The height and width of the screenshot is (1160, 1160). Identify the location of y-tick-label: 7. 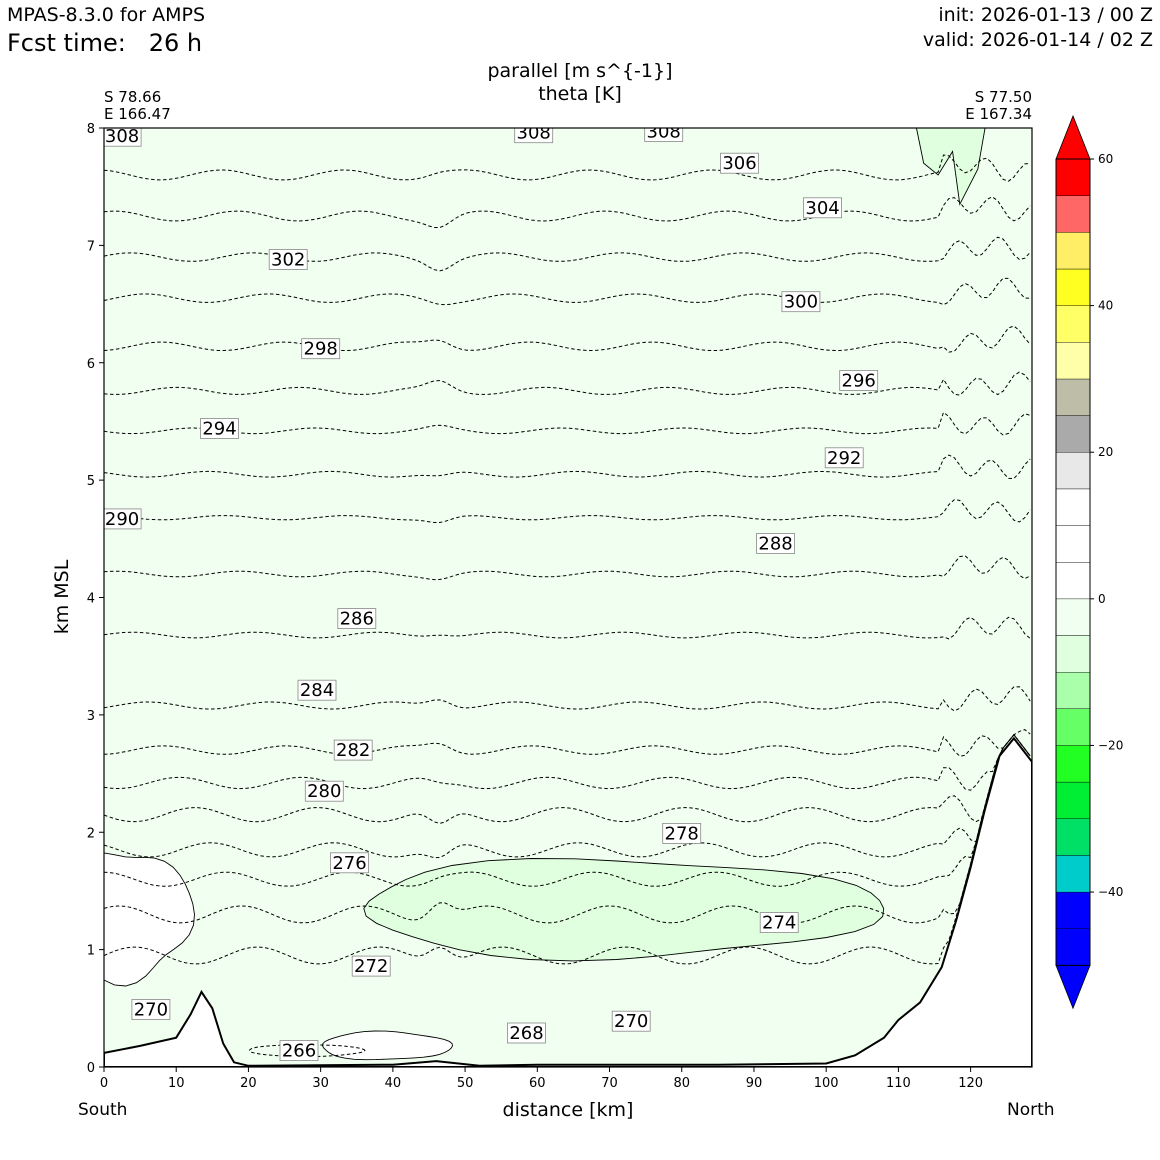
(91, 246).